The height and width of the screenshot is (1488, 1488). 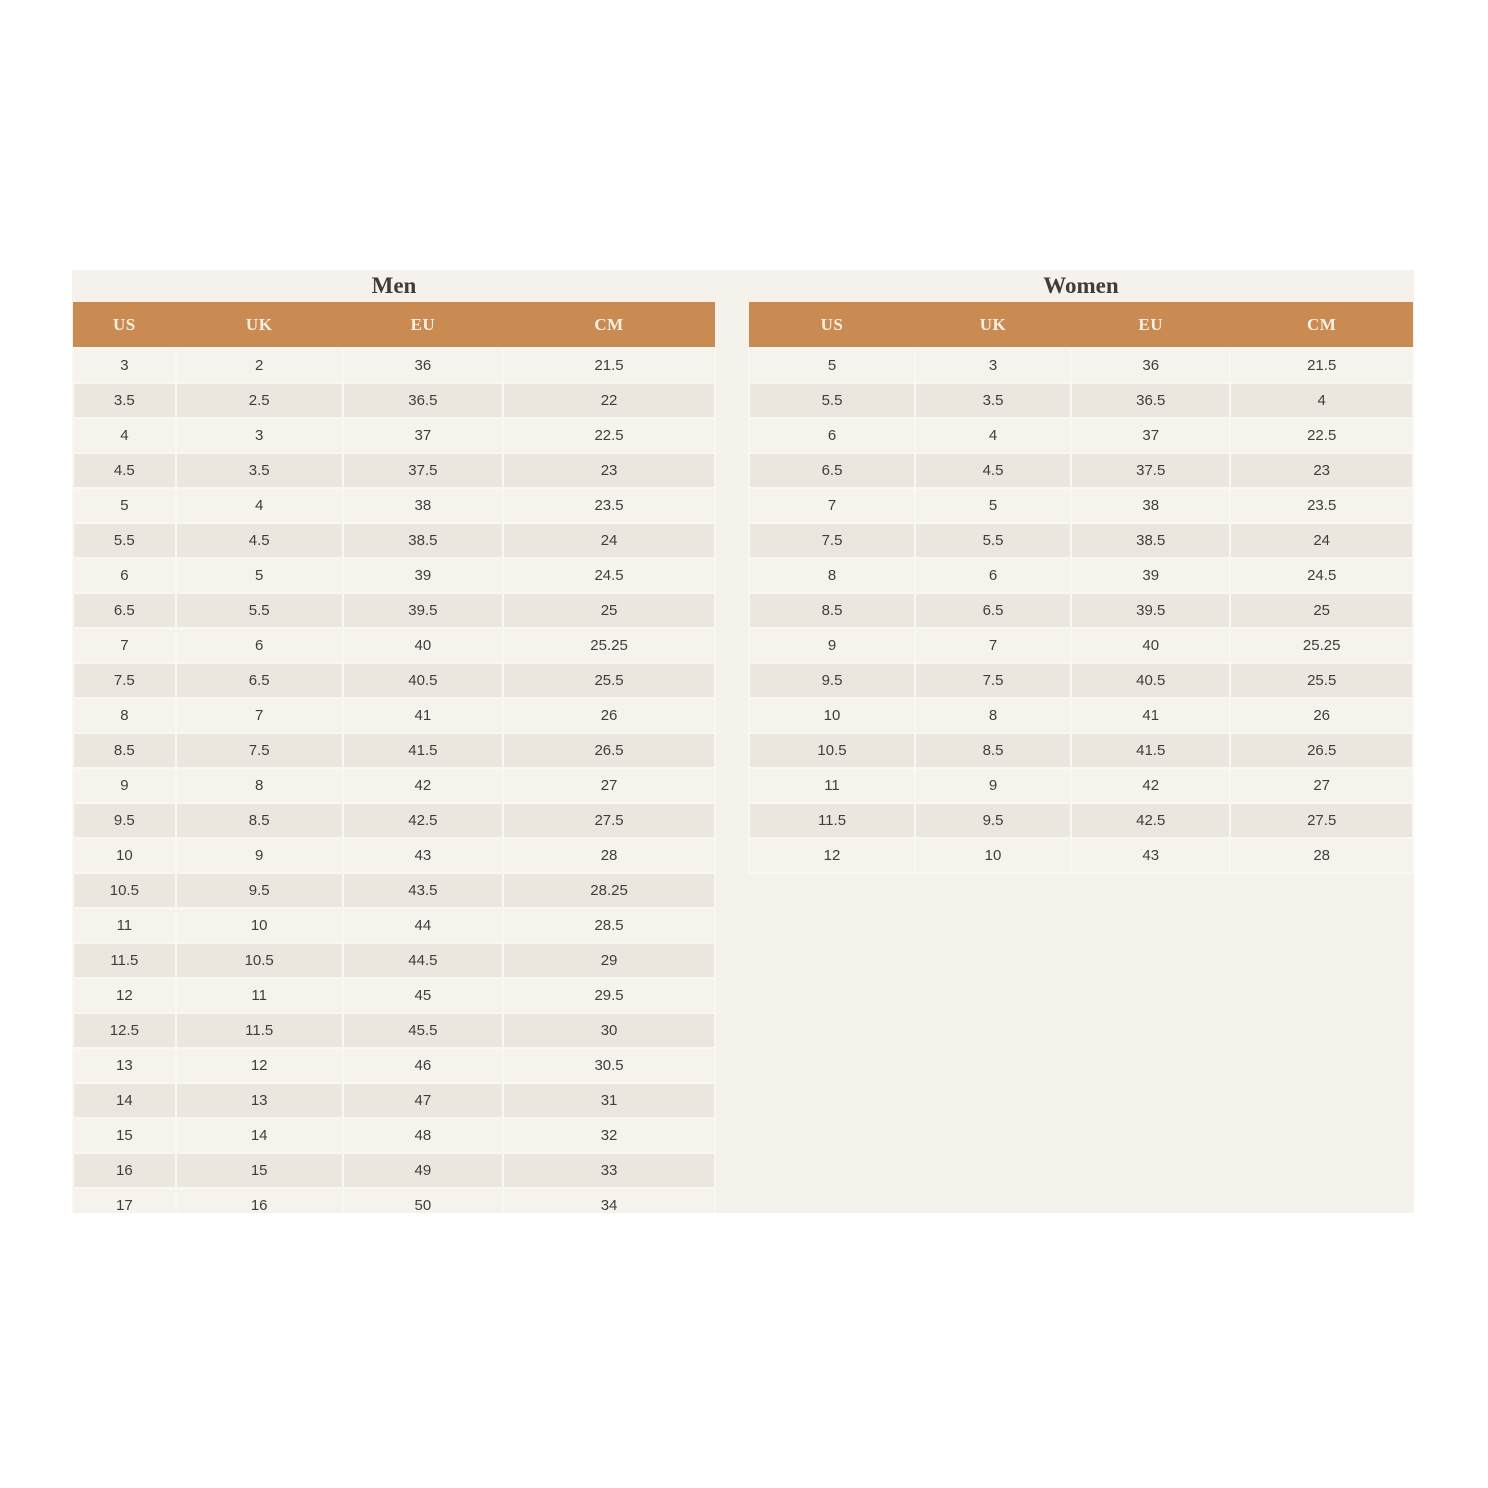 I want to click on table-row: 12 10 43 28, so click(x=1081, y=855).